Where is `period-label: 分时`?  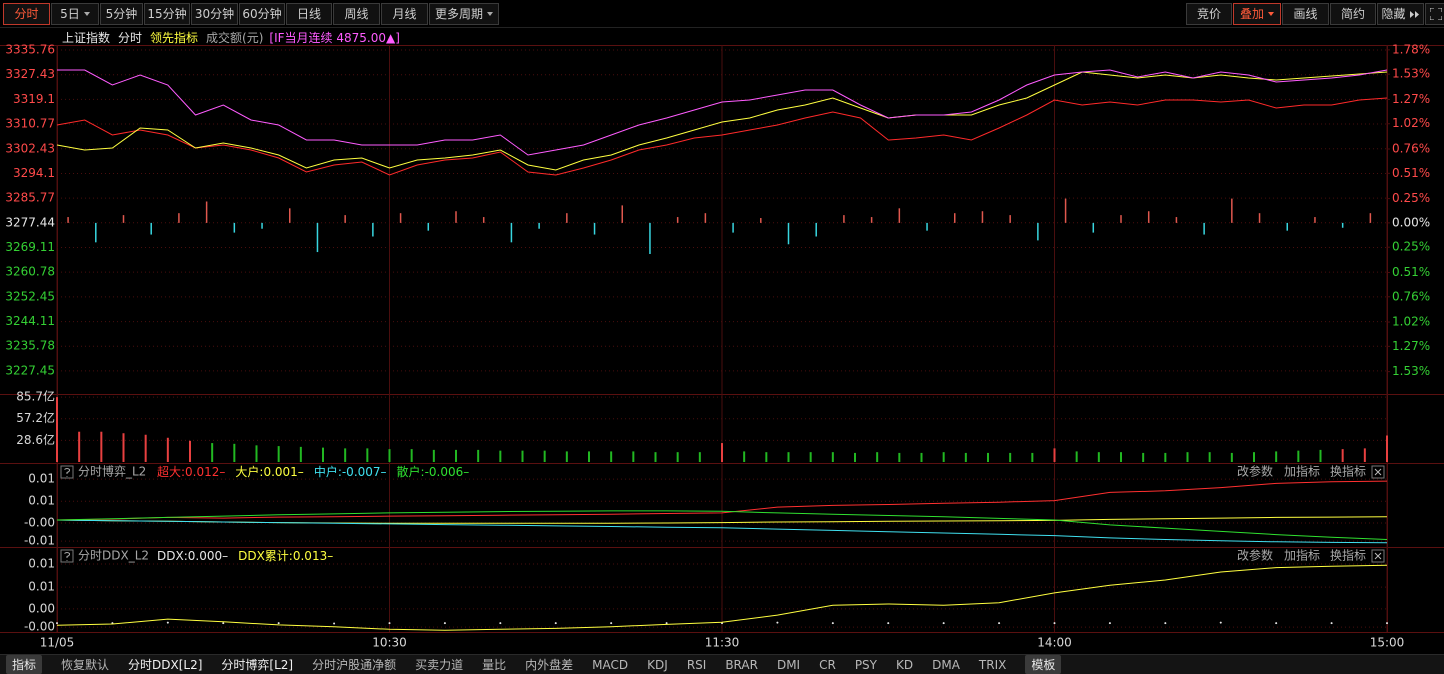 period-label: 分时 is located at coordinates (130, 38).